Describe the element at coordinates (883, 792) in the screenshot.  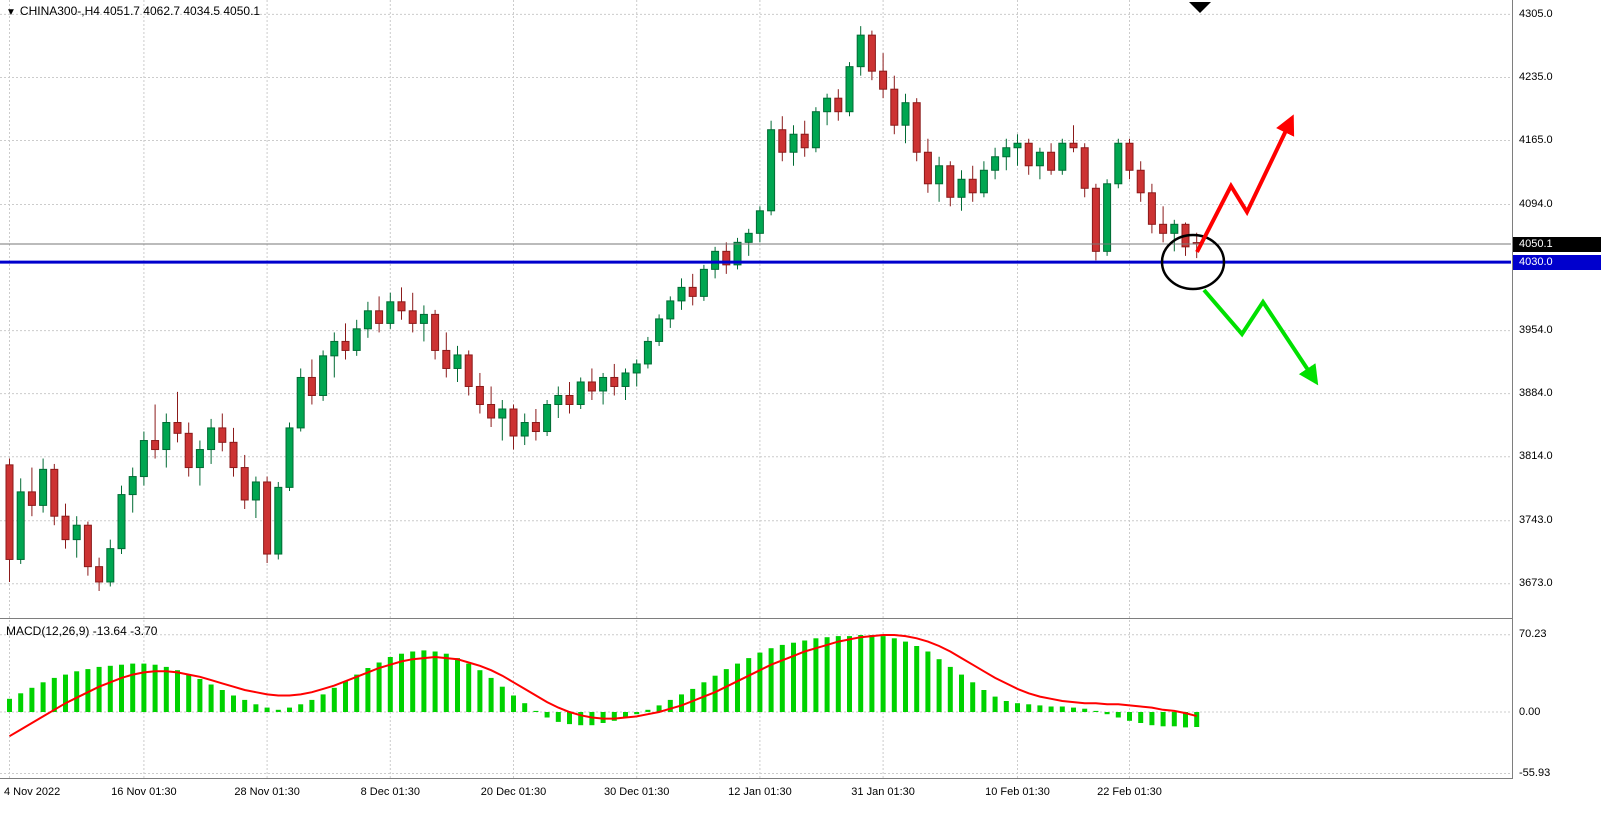
I see `time-axis-label: 31 Jan 01:30` at that location.